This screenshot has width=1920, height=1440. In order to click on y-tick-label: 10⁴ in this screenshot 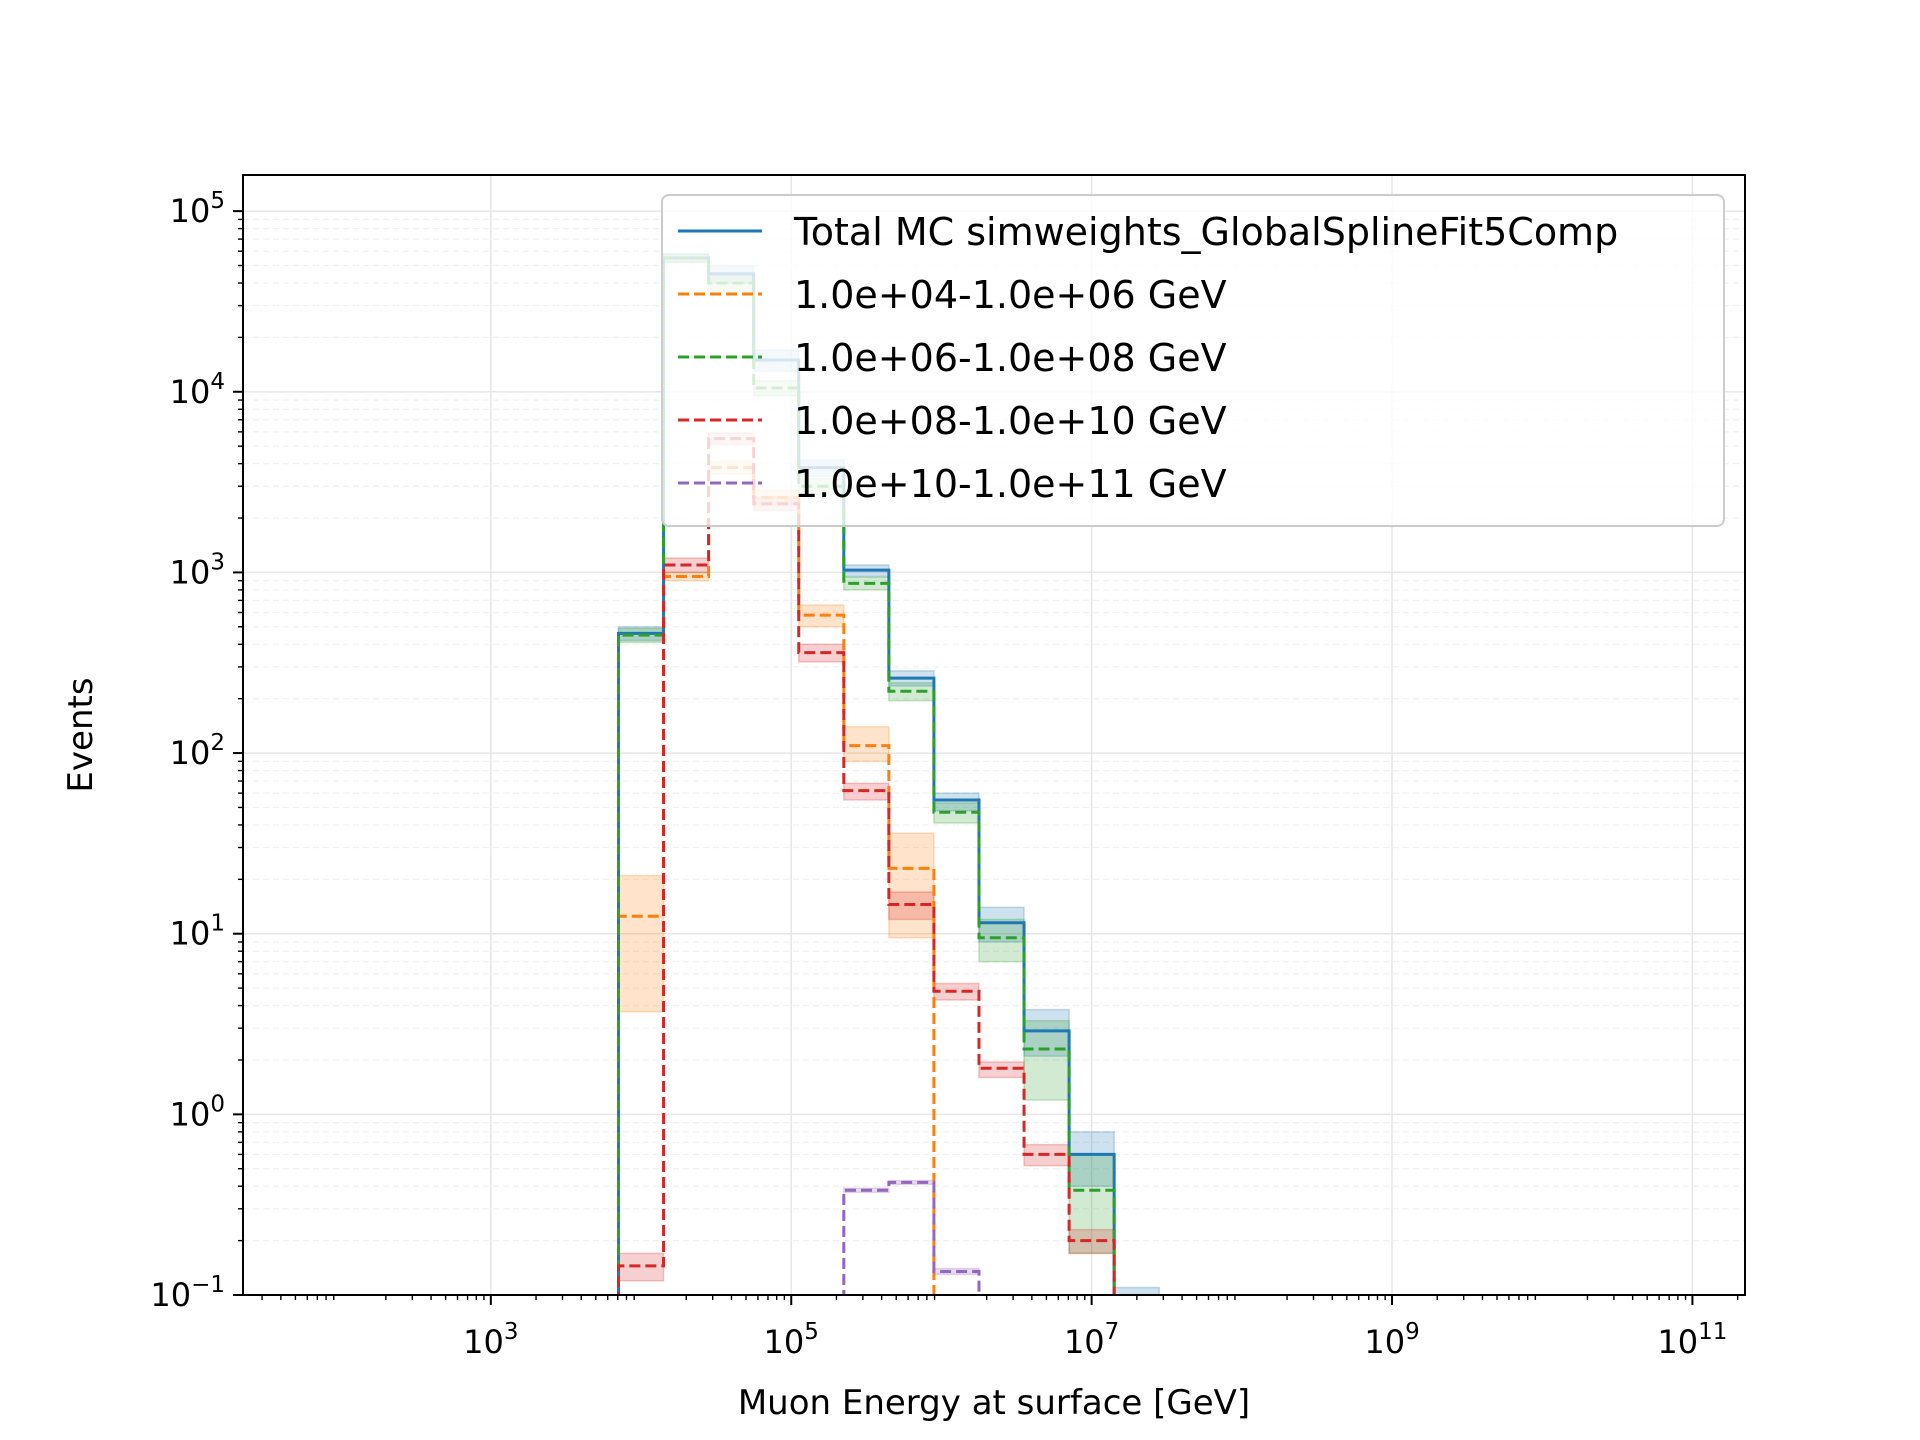, I will do `click(197, 390)`.